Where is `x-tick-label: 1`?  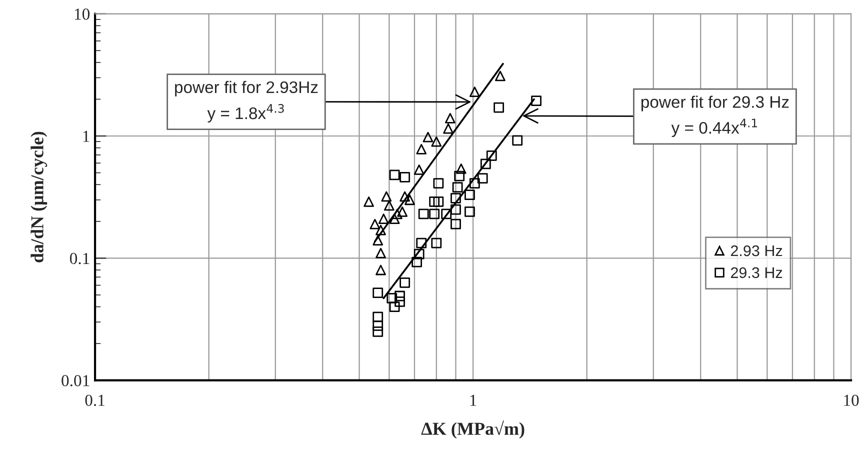
x-tick-label: 1 is located at coordinates (473, 400).